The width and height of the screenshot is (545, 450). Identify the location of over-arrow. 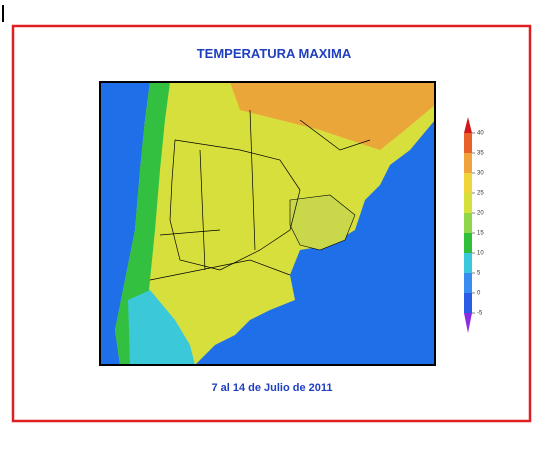
(468, 125).